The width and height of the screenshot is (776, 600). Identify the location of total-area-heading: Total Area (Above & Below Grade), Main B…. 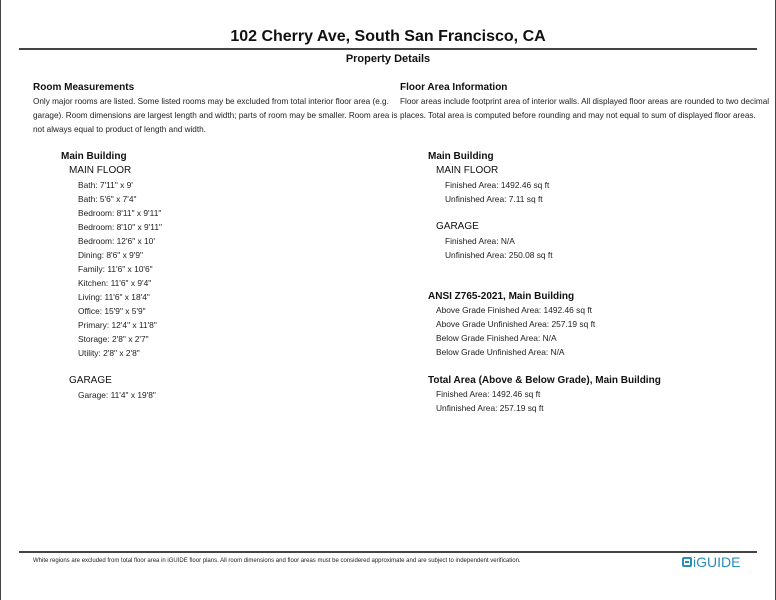
(544, 380).